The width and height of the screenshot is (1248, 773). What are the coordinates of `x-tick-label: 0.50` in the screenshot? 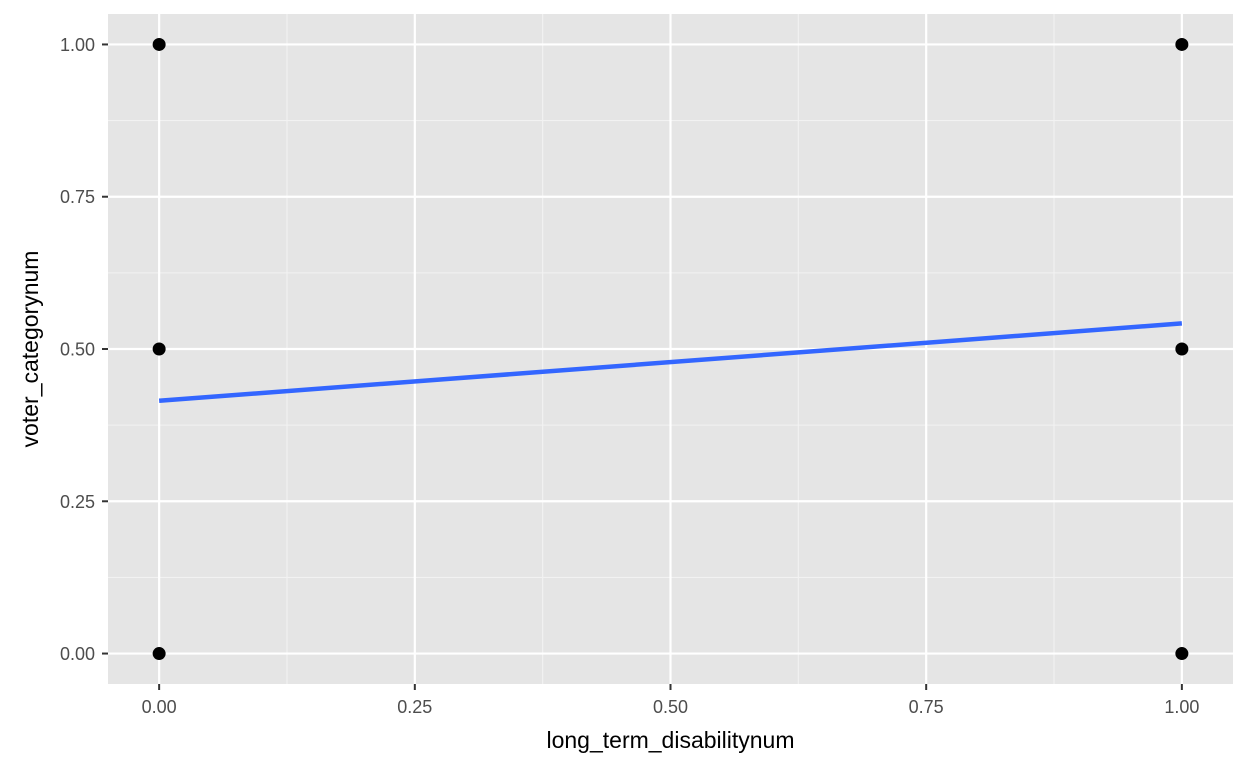 It's located at (670, 707).